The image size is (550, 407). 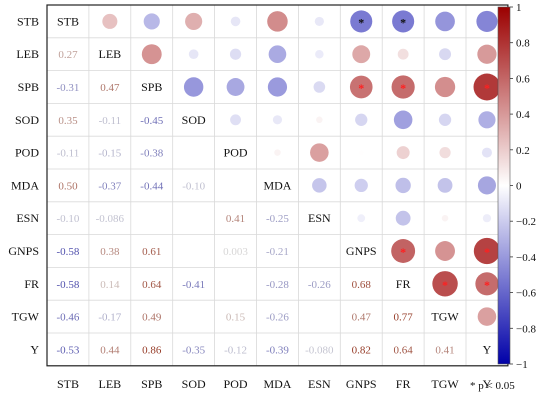 What do you see at coordinates (194, 384) in the screenshot?
I see `column-label: SOD` at bounding box center [194, 384].